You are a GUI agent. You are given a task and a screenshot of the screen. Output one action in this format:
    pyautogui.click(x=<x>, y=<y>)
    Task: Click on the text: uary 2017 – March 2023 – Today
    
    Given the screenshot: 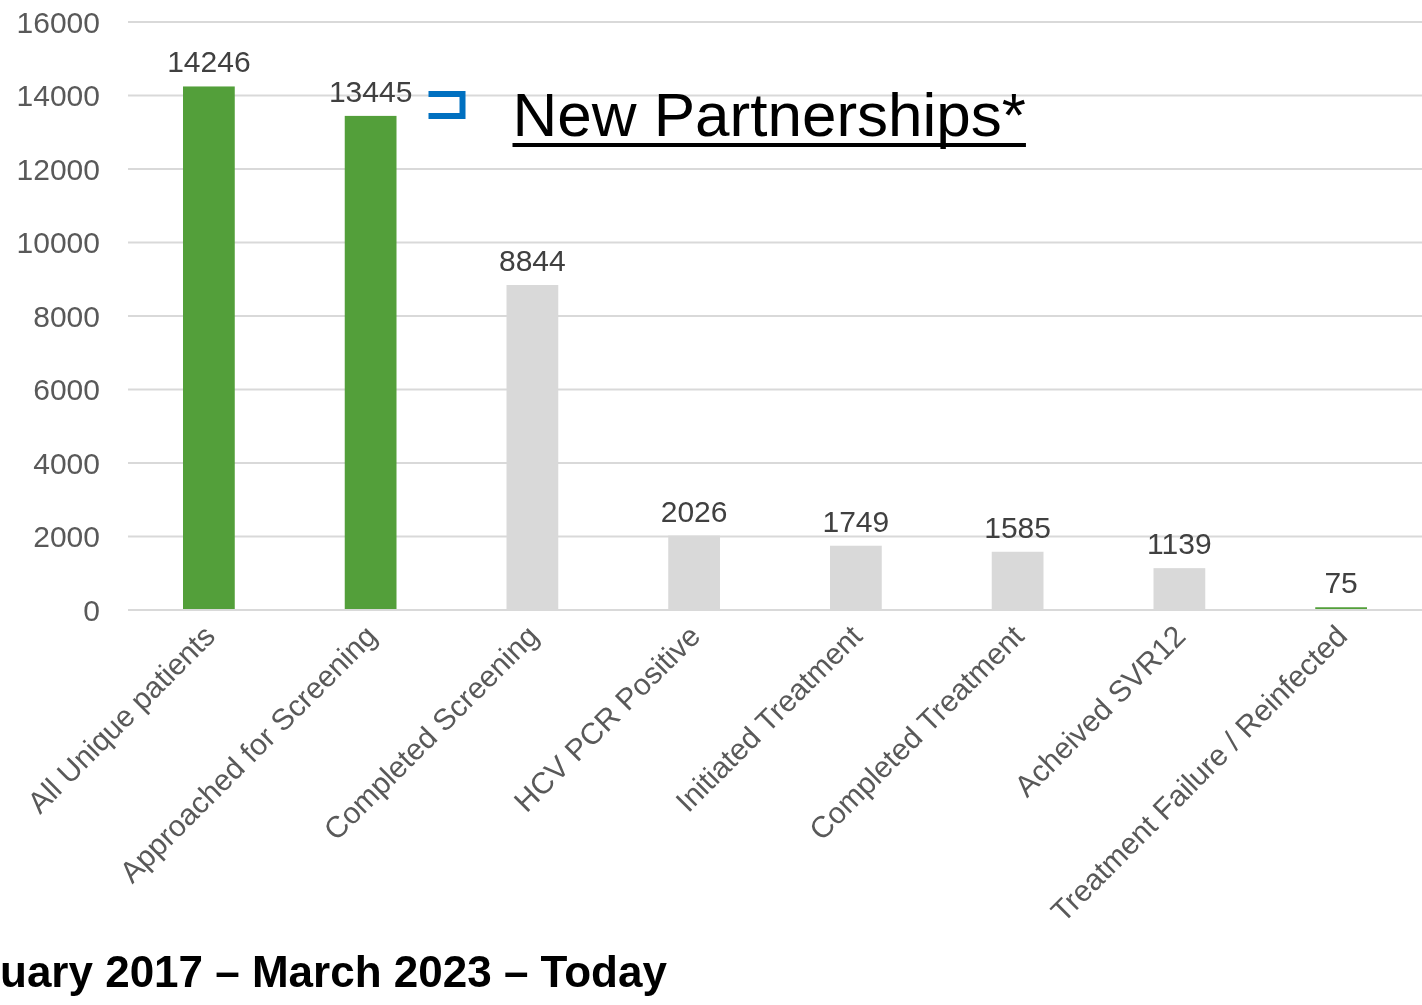 What is the action you would take?
    pyautogui.click(x=334, y=971)
    